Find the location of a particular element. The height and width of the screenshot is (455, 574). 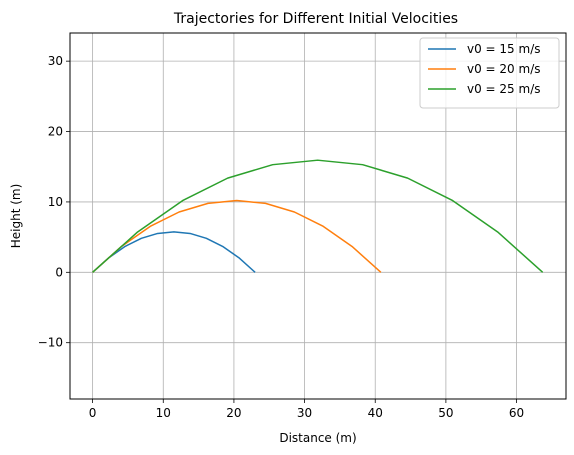

legend-box is located at coordinates (489, 73).